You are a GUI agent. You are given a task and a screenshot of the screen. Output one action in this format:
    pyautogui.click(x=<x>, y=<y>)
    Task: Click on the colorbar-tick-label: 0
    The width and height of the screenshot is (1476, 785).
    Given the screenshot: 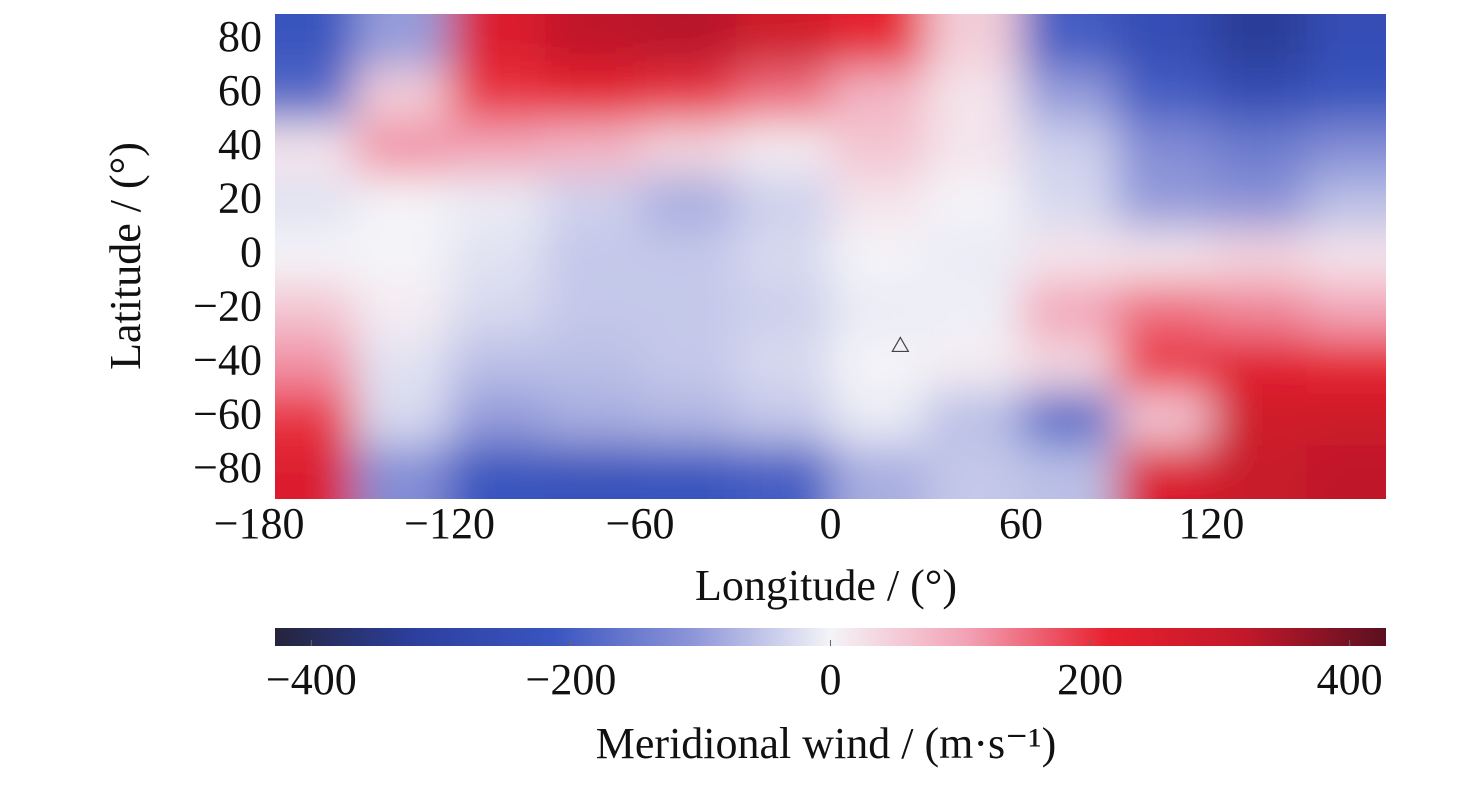 What is the action you would take?
    pyautogui.click(x=831, y=679)
    